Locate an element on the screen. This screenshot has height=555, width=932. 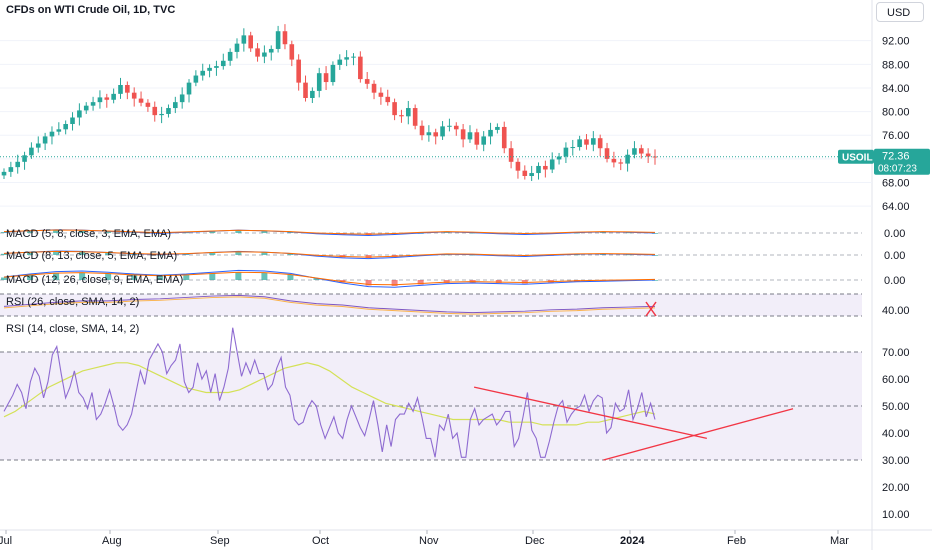
rsi26-marker is located at coordinates (651, 309).